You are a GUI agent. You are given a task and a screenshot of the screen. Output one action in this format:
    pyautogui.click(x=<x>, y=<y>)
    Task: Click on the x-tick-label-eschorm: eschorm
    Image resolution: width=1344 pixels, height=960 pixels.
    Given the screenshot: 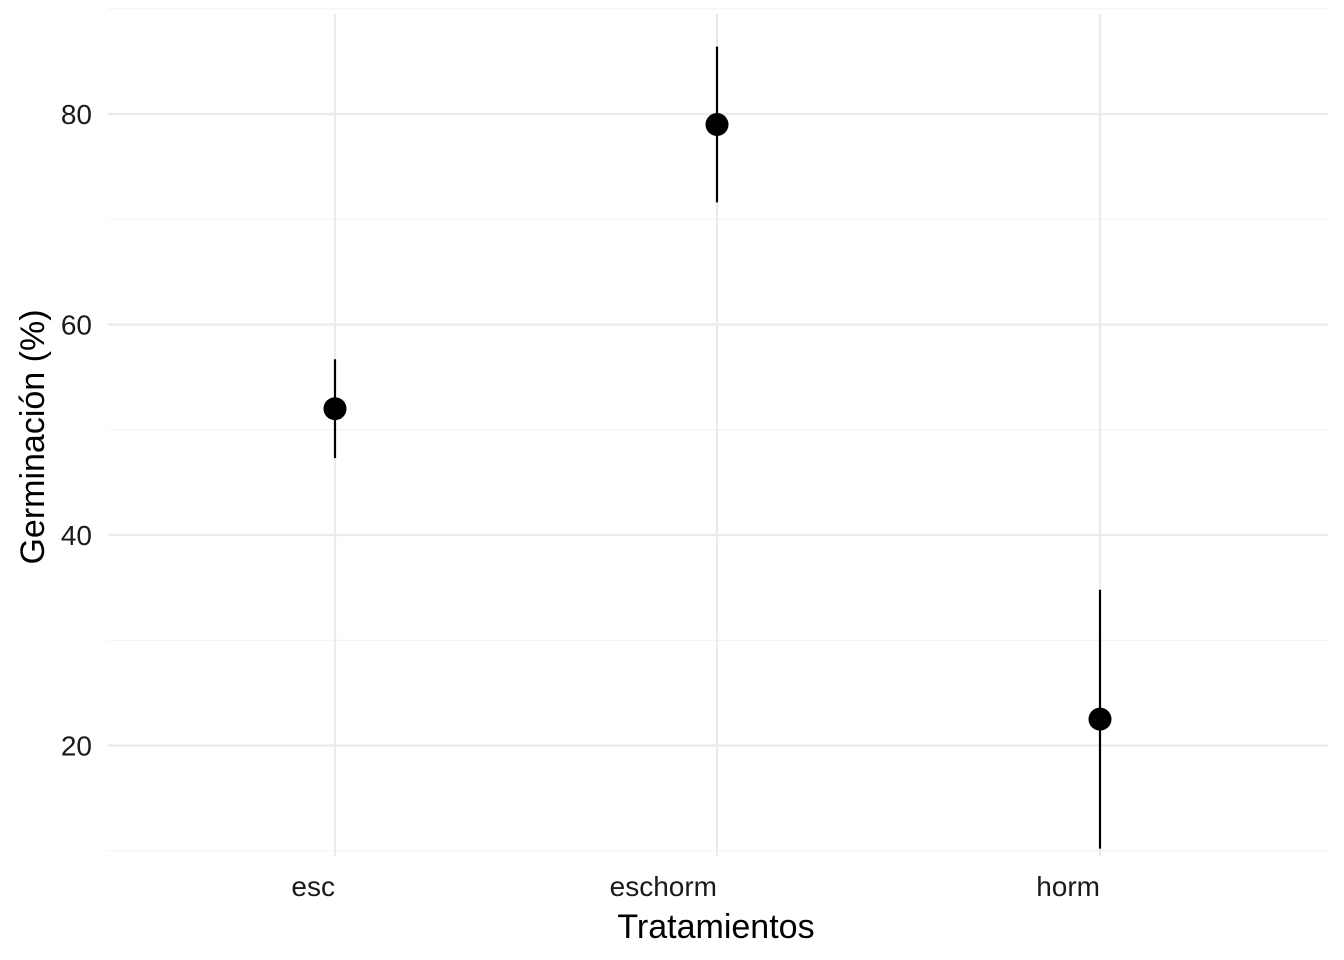 What is the action you would take?
    pyautogui.click(x=663, y=886)
    